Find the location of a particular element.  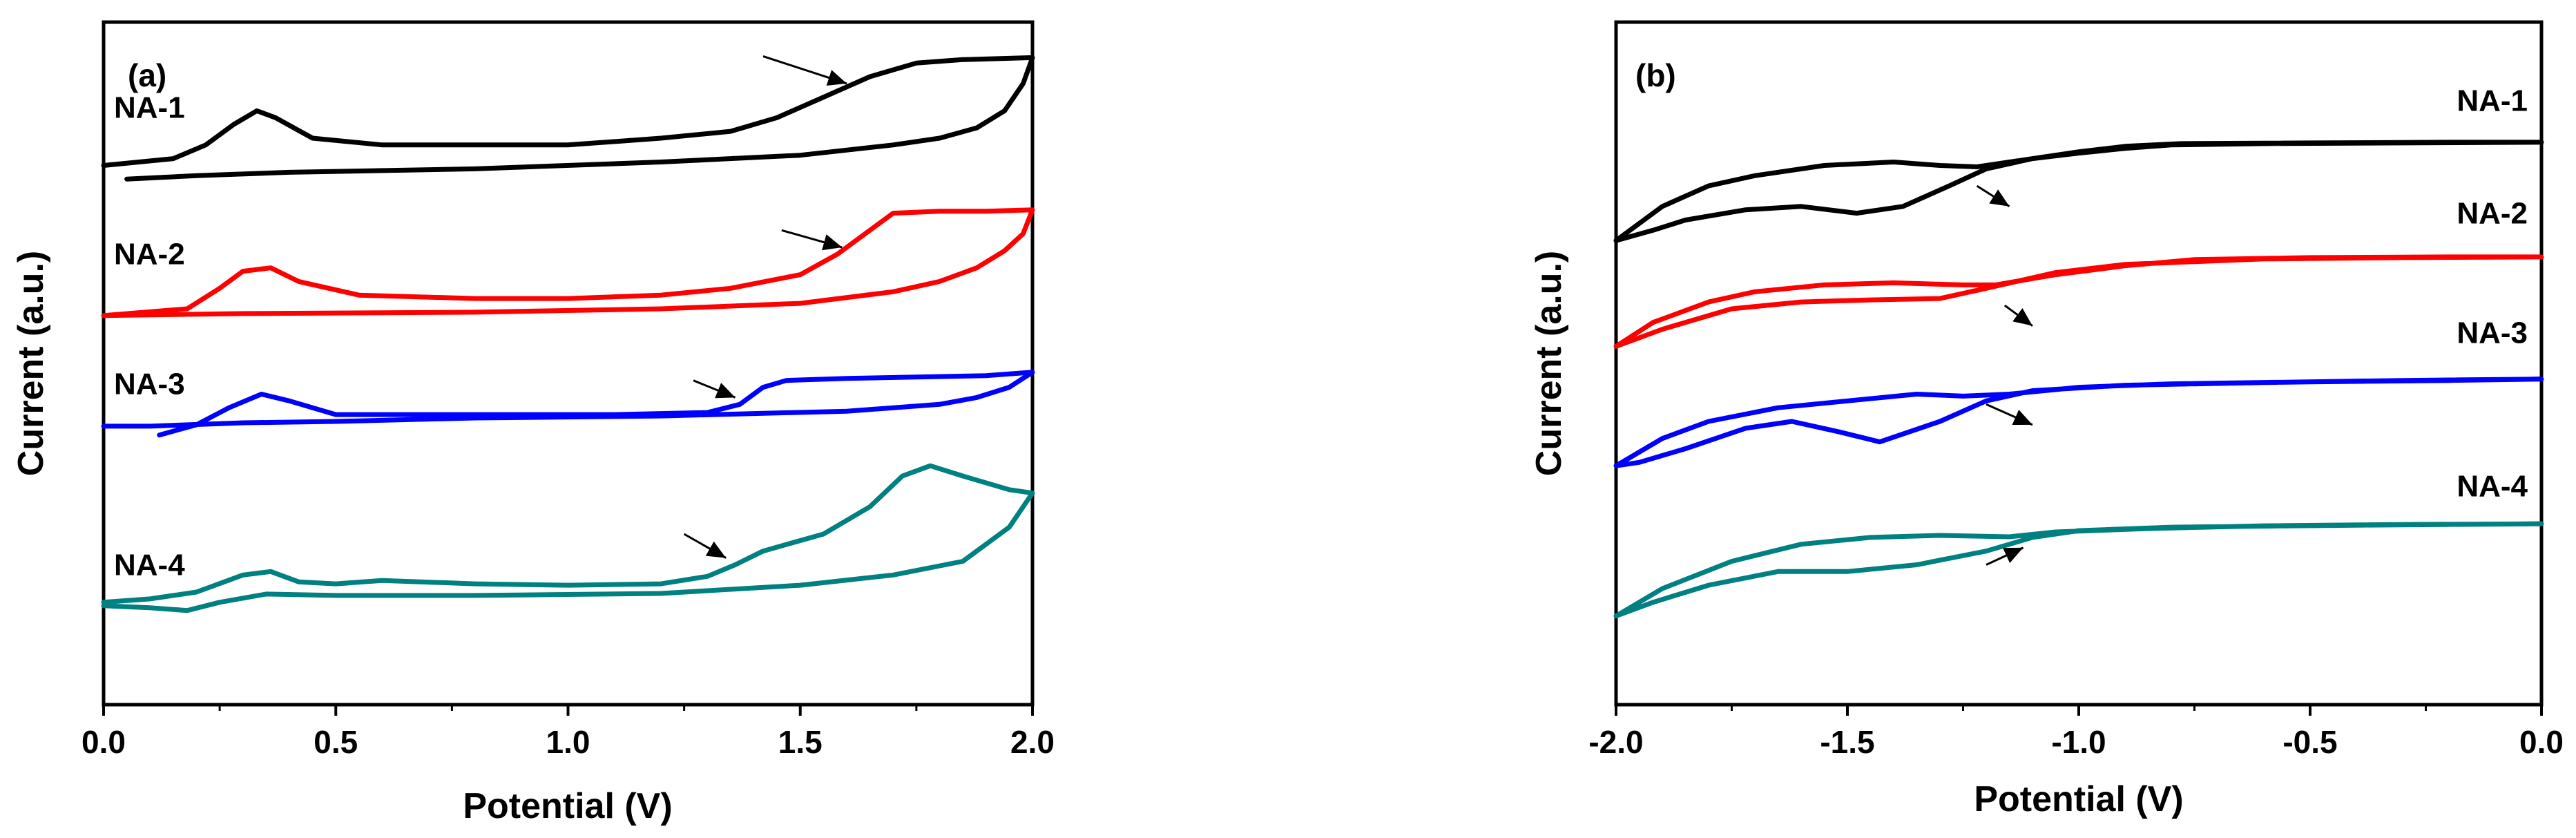

x-ticks-a: 0.0 0.5 1.0 1.5 2.0 is located at coordinates (568, 732).